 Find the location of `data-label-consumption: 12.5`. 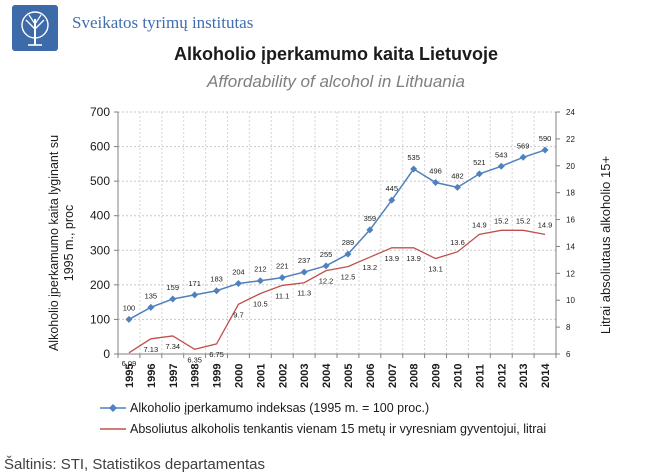

data-label-consumption: 12.5 is located at coordinates (348, 277).